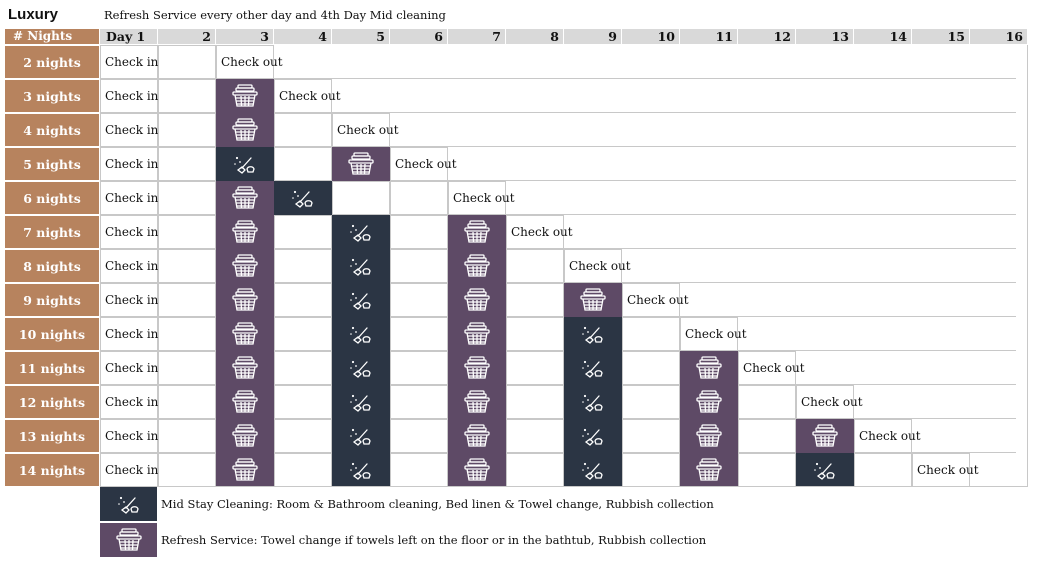  Describe the element at coordinates (709, 36) in the screenshot. I see `day-header: 11` at that location.